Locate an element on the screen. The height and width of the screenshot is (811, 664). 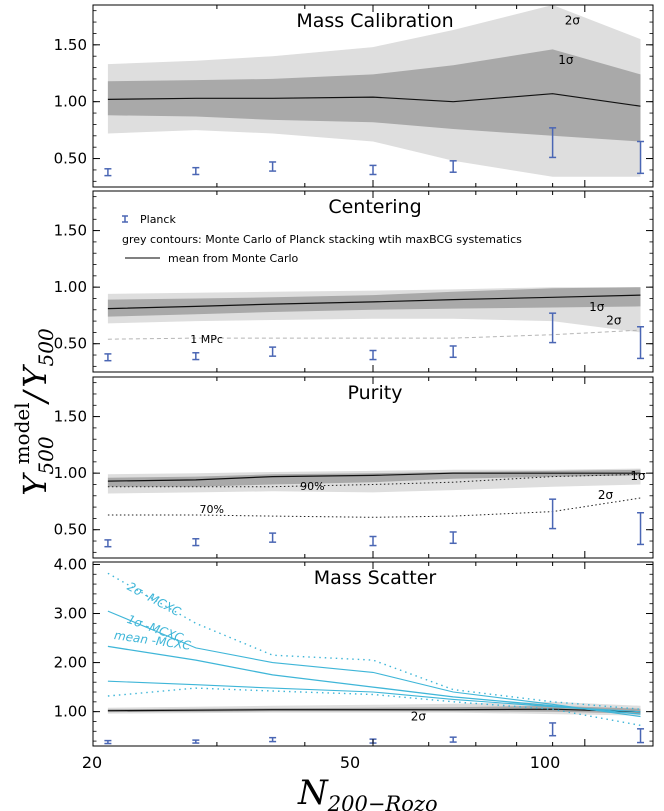
x-axis-label-main: N is located at coordinates (313, 792).